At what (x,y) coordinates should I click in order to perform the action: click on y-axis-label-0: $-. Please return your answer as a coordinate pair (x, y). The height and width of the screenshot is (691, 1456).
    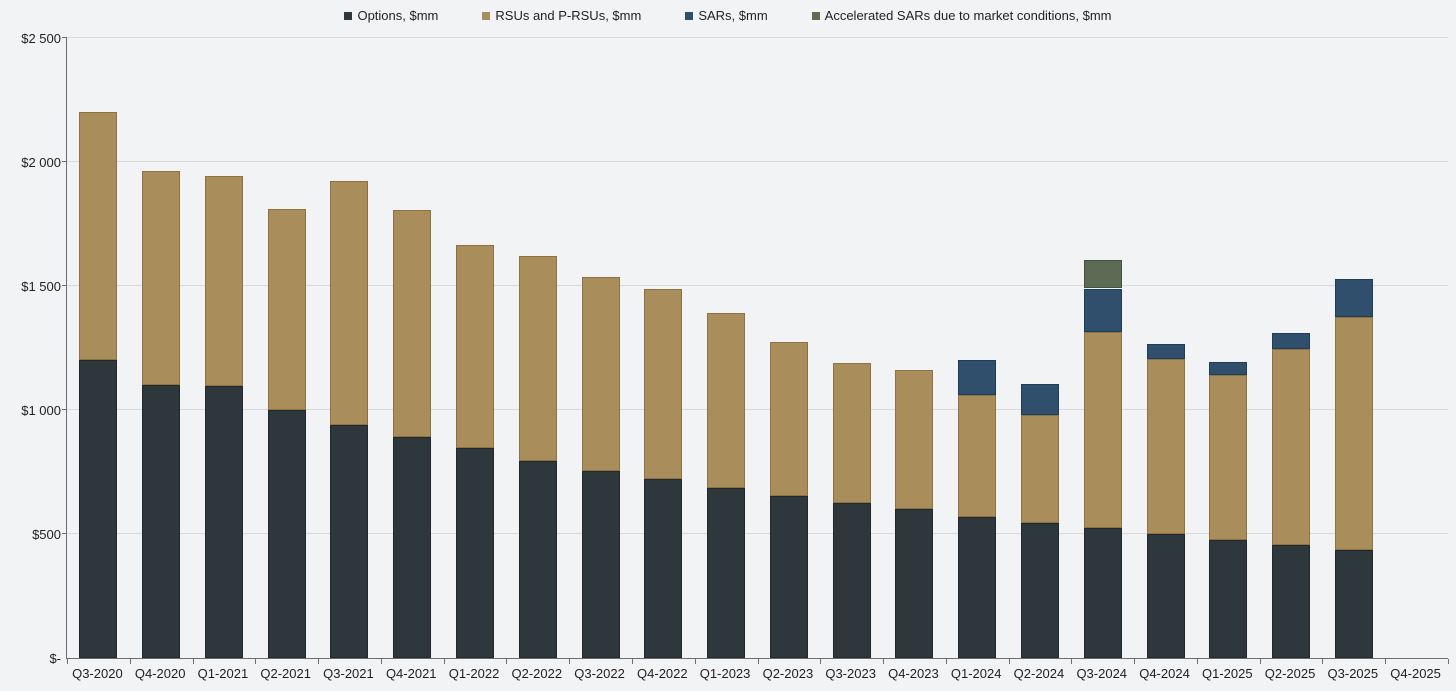
    Looking at the image, I should click on (55, 658).